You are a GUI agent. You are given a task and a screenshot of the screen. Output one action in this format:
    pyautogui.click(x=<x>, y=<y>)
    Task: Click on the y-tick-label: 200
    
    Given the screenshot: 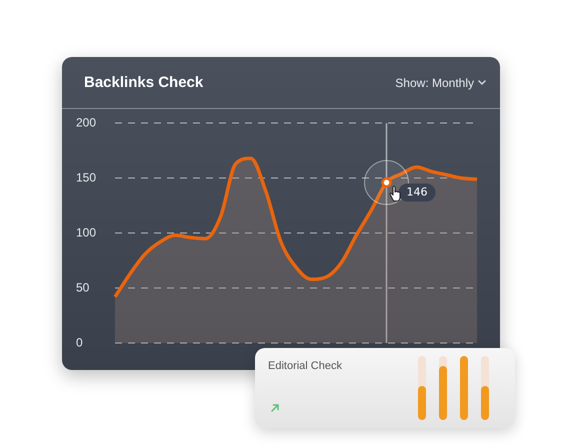 What is the action you would take?
    pyautogui.click(x=86, y=123)
    